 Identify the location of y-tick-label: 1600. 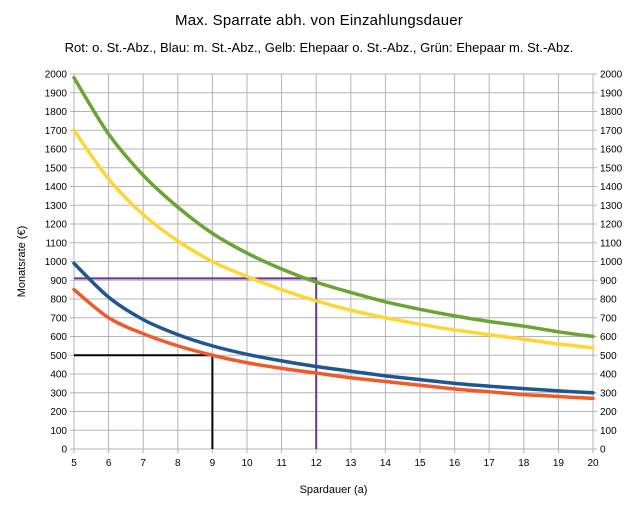
(56, 150).